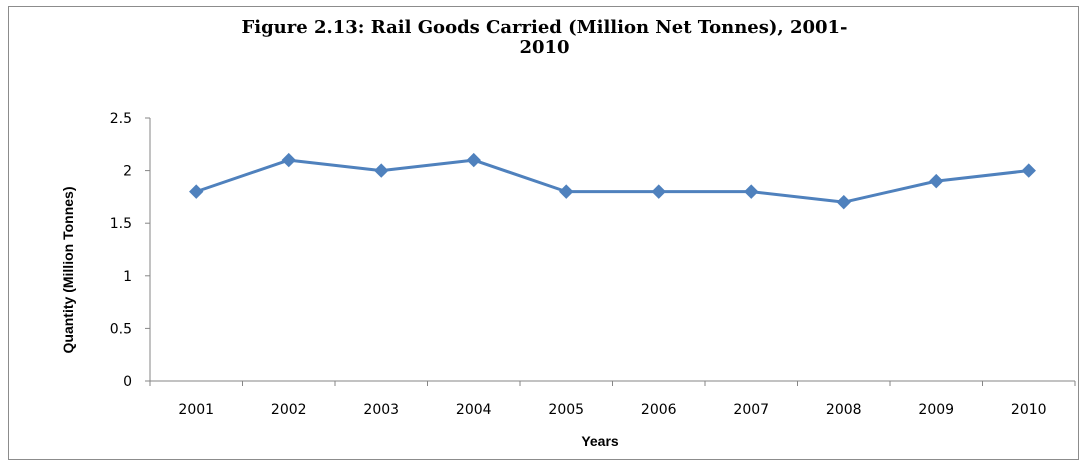 The width and height of the screenshot is (1089, 468). Describe the element at coordinates (196, 410) in the screenshot. I see `x-tick-label: 2001` at that location.